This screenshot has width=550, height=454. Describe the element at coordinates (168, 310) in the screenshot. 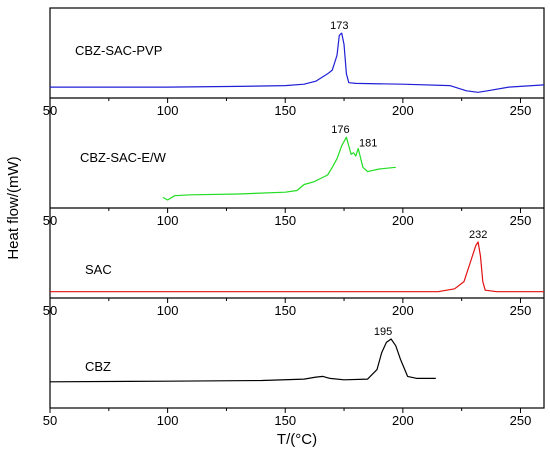

I see `x-tick-label-sac-100: 100` at that location.